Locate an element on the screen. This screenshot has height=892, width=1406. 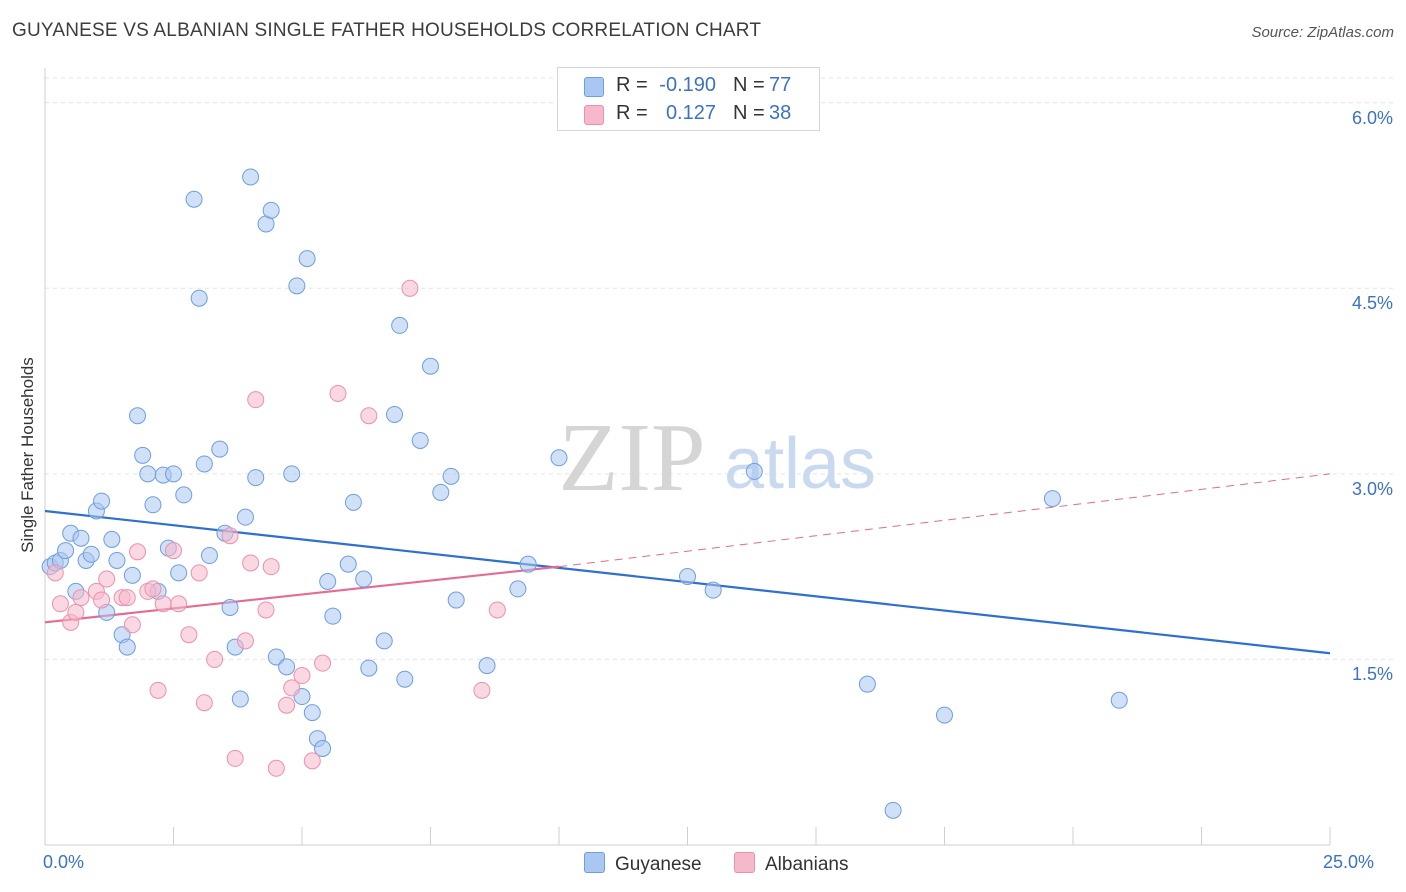
bottom-legend-swatch-pink is located at coordinates (744, 862).